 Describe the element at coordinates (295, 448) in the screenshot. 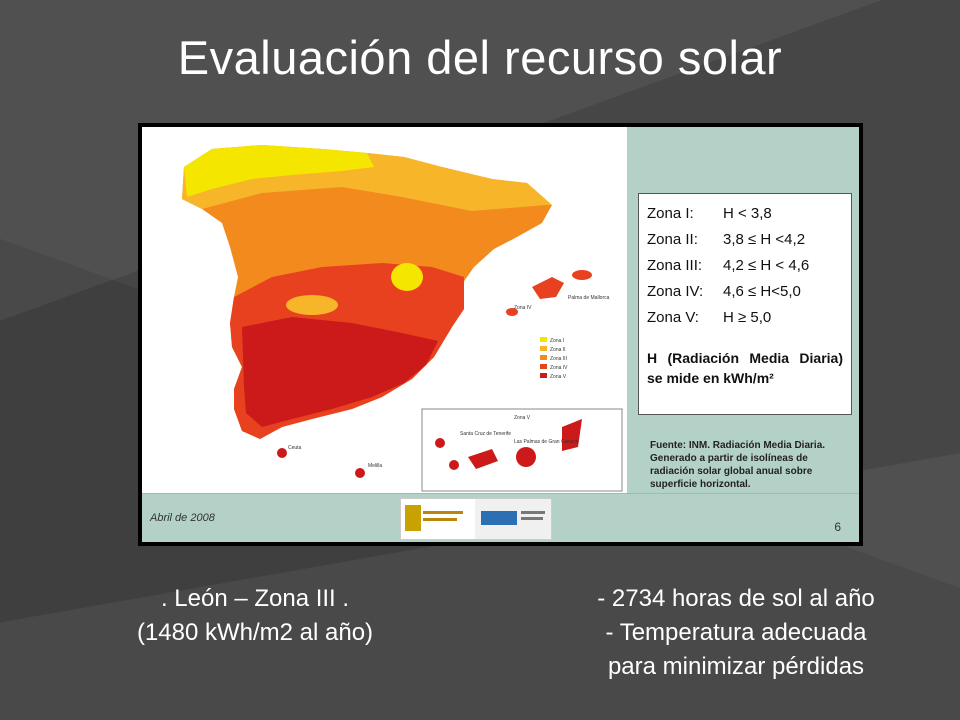

I see `label-ceuta: Ceuta` at that location.